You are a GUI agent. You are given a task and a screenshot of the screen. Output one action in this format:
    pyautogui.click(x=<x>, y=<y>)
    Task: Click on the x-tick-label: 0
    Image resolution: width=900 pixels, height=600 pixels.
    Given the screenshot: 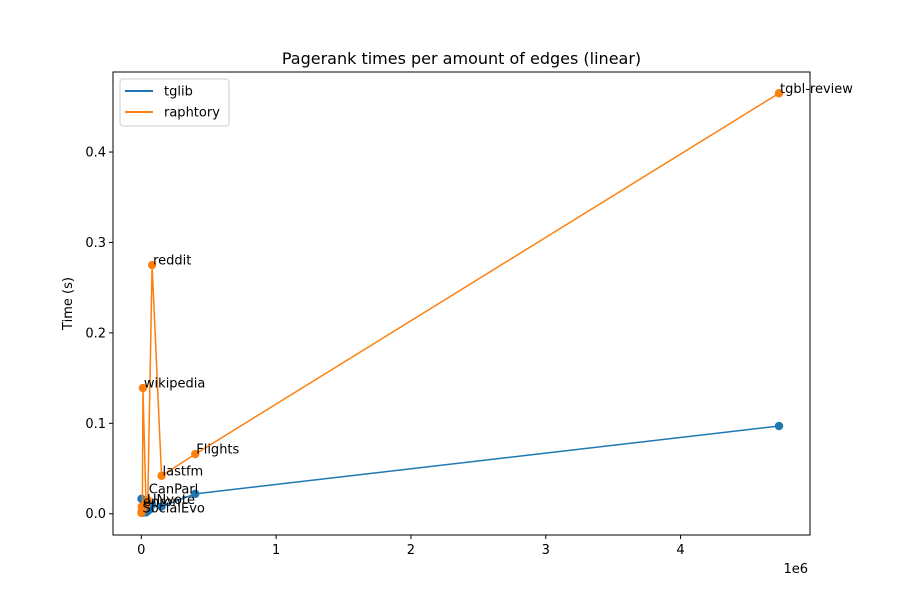 What is the action you would take?
    pyautogui.click(x=141, y=550)
    